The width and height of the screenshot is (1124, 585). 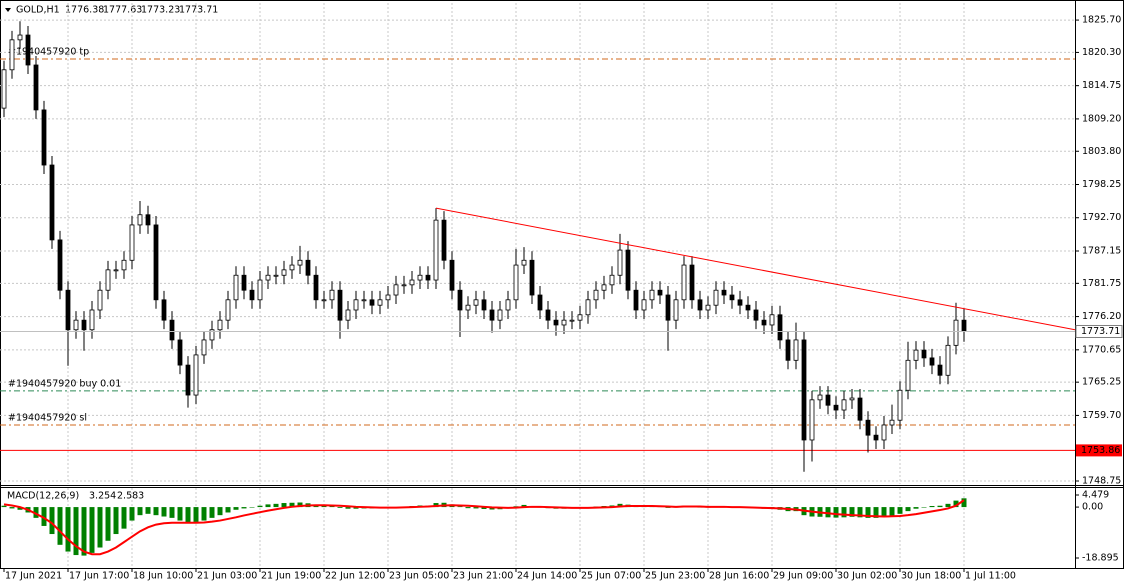 I want to click on menu-arrow, so click(x=8, y=10).